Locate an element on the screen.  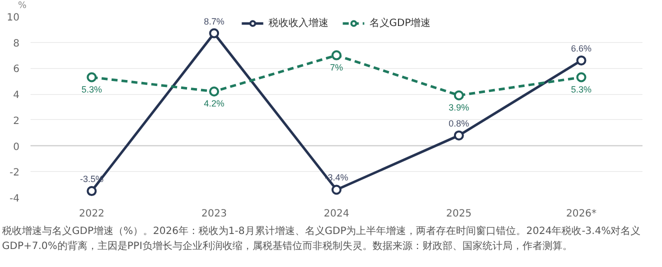
data-label: 8.7% is located at coordinates (214, 21).